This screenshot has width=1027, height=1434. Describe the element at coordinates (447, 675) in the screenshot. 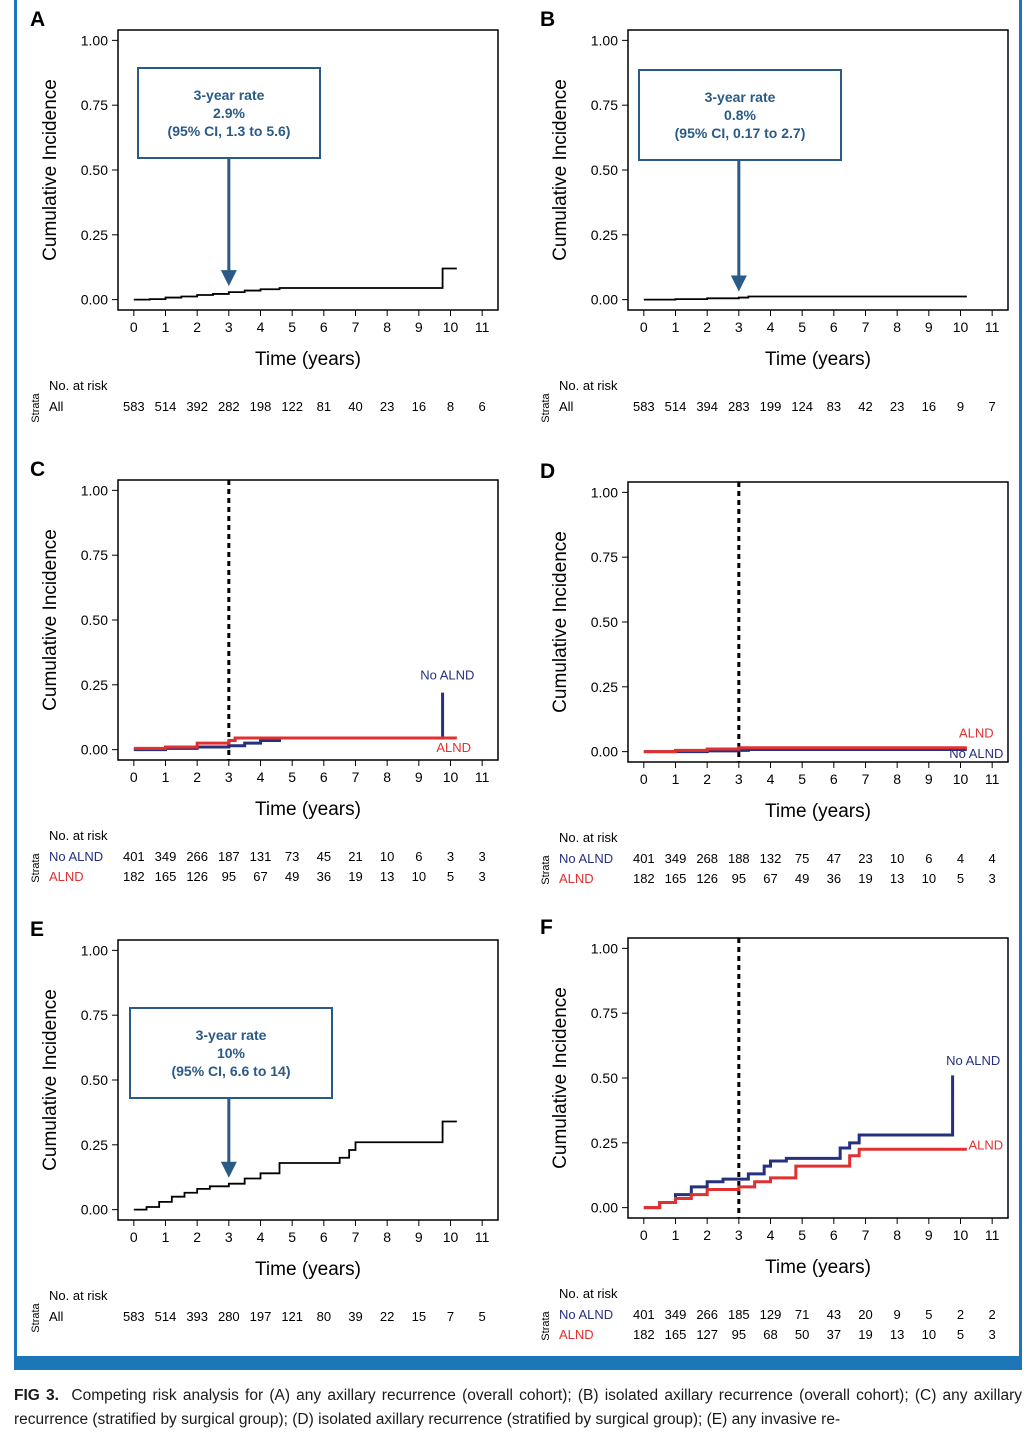

I see `series-label-no-alnd: No ALND` at that location.